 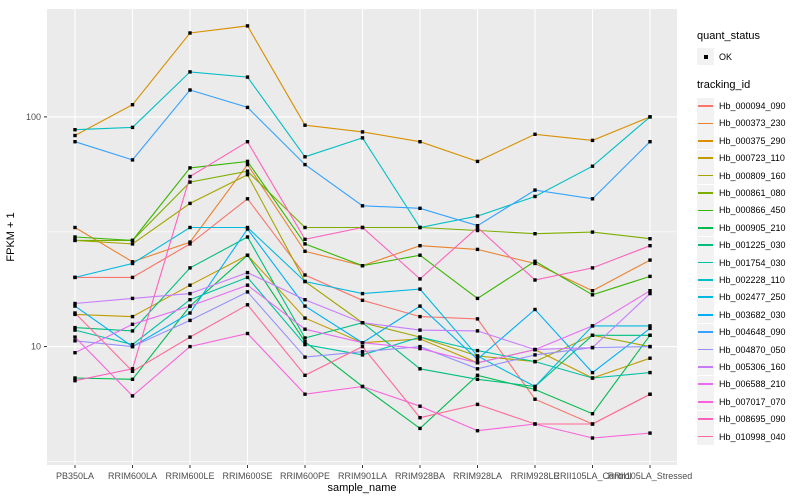 What do you see at coordinates (752, 279) in the screenshot?
I see `legend-item-label: Hb_002228_110` at bounding box center [752, 279].